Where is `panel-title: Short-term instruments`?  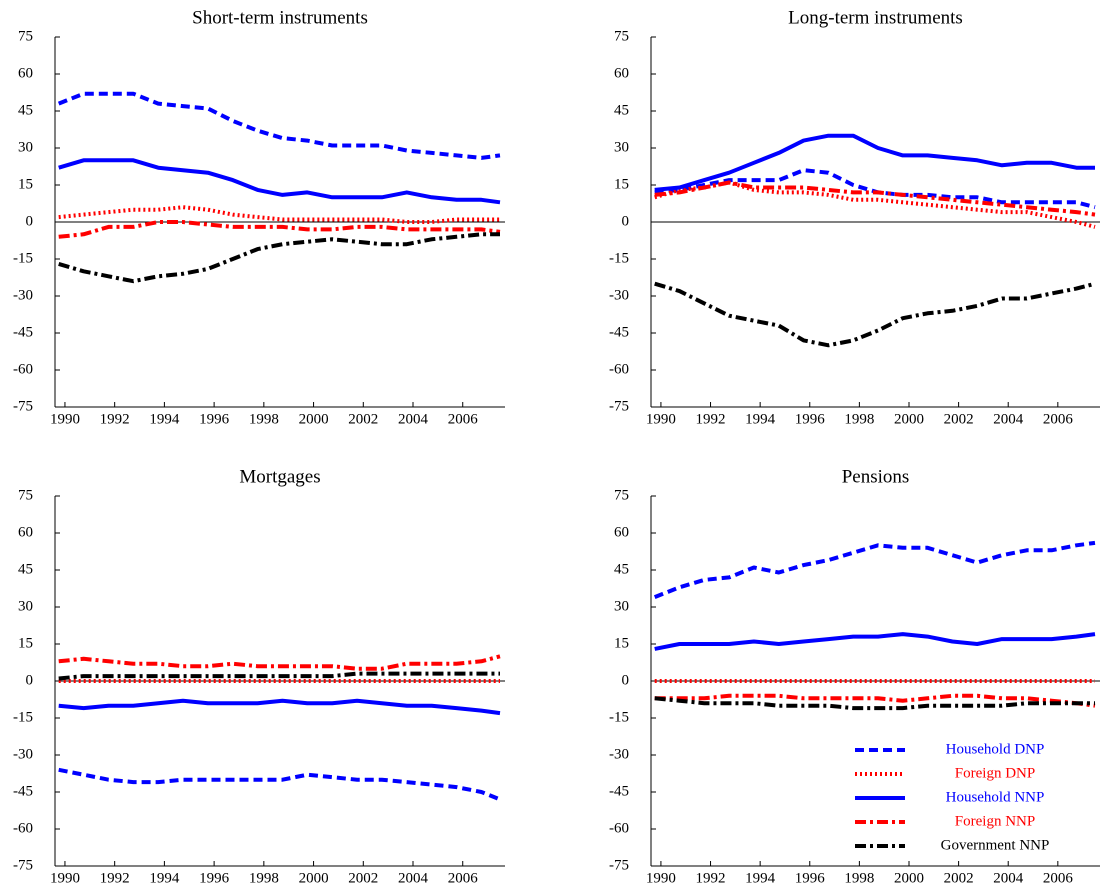 panel-title: Short-term instruments is located at coordinates (280, 17).